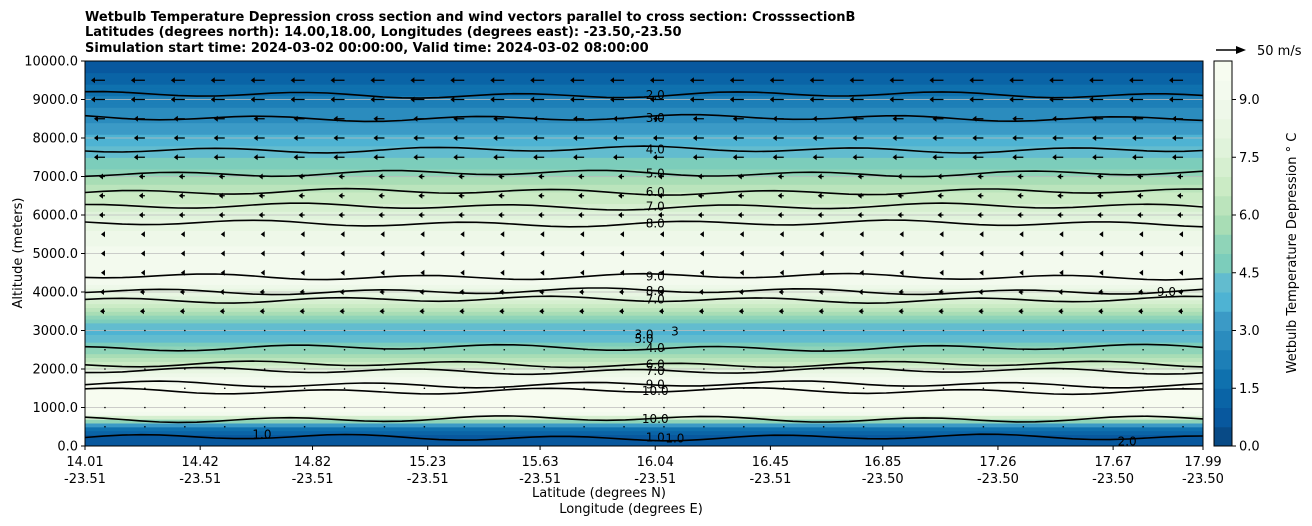  I want to click on contour-label: 1.0, so click(261, 434).